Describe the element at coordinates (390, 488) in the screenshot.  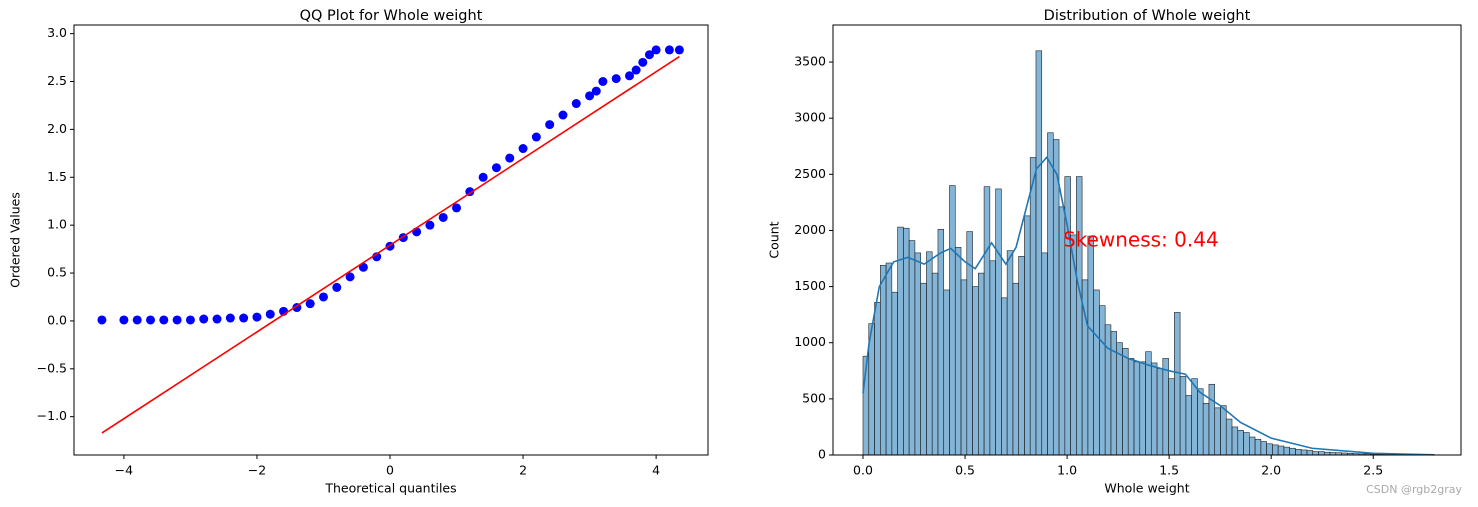
I see `x-axis-label: Theoretical quantiles` at that location.